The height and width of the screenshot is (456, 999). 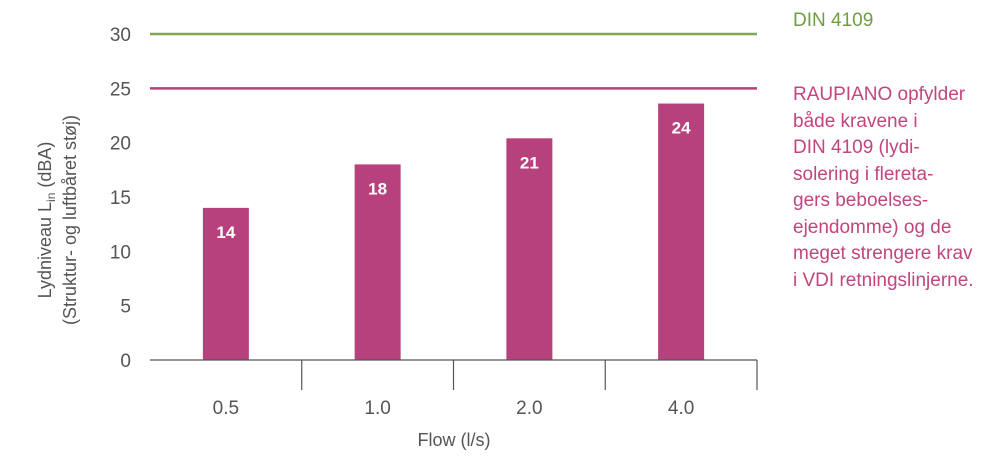 I want to click on y-tick-label: 25, so click(x=120, y=89).